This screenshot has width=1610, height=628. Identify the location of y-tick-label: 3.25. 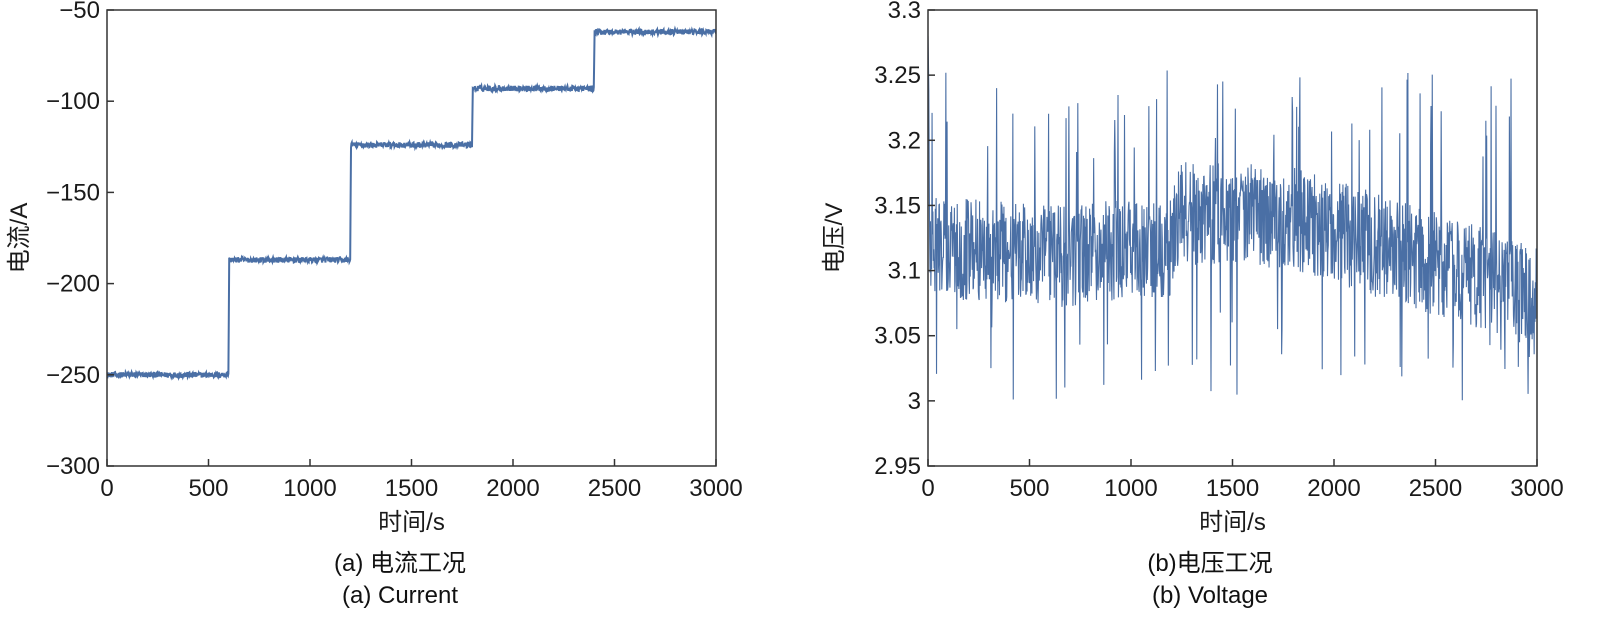
(897, 75).